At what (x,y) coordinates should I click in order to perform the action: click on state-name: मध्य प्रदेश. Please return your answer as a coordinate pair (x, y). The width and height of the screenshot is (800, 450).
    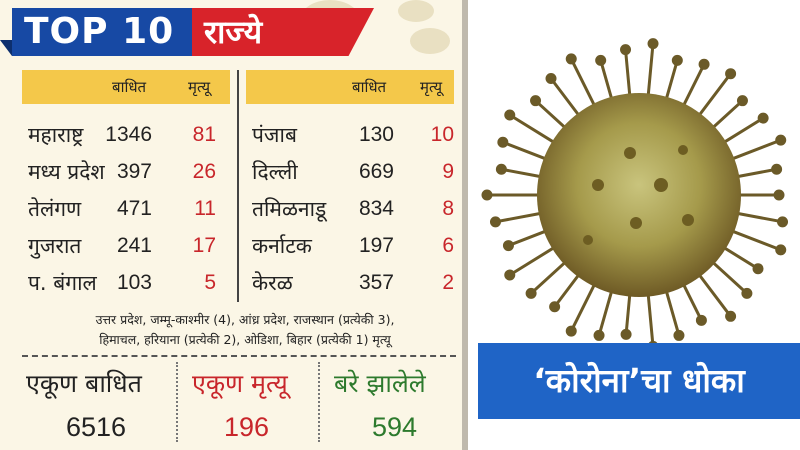
    Looking at the image, I should click on (66, 172).